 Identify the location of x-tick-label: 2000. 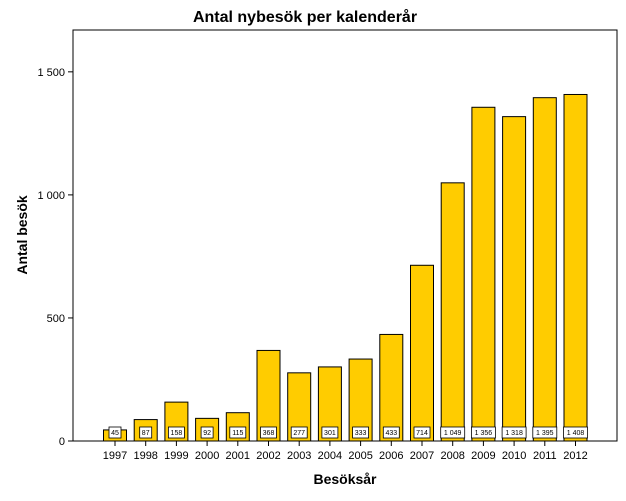
(207, 456).